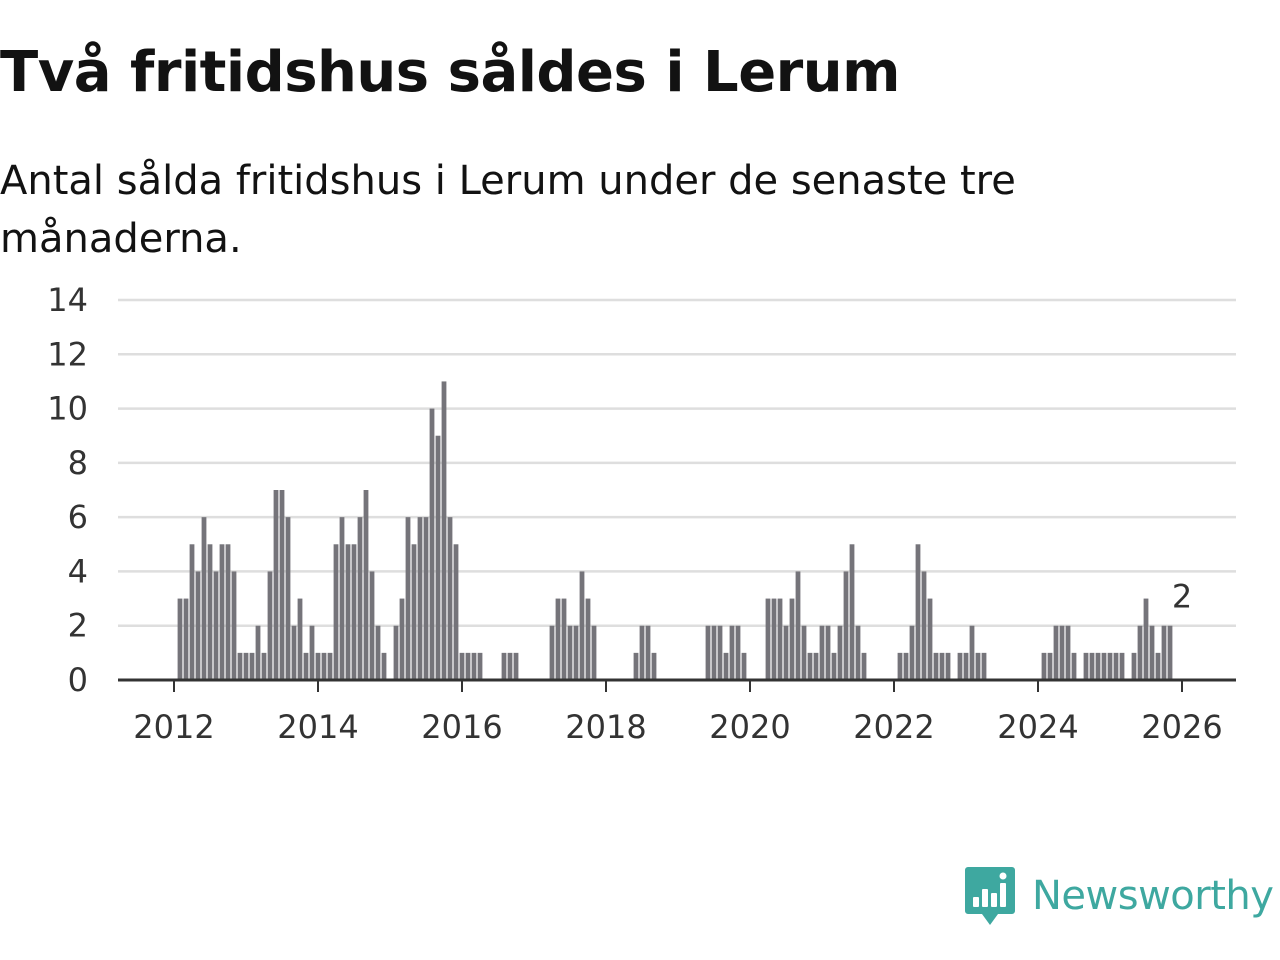  What do you see at coordinates (78, 680) in the screenshot?
I see `y-tick-label: 0` at bounding box center [78, 680].